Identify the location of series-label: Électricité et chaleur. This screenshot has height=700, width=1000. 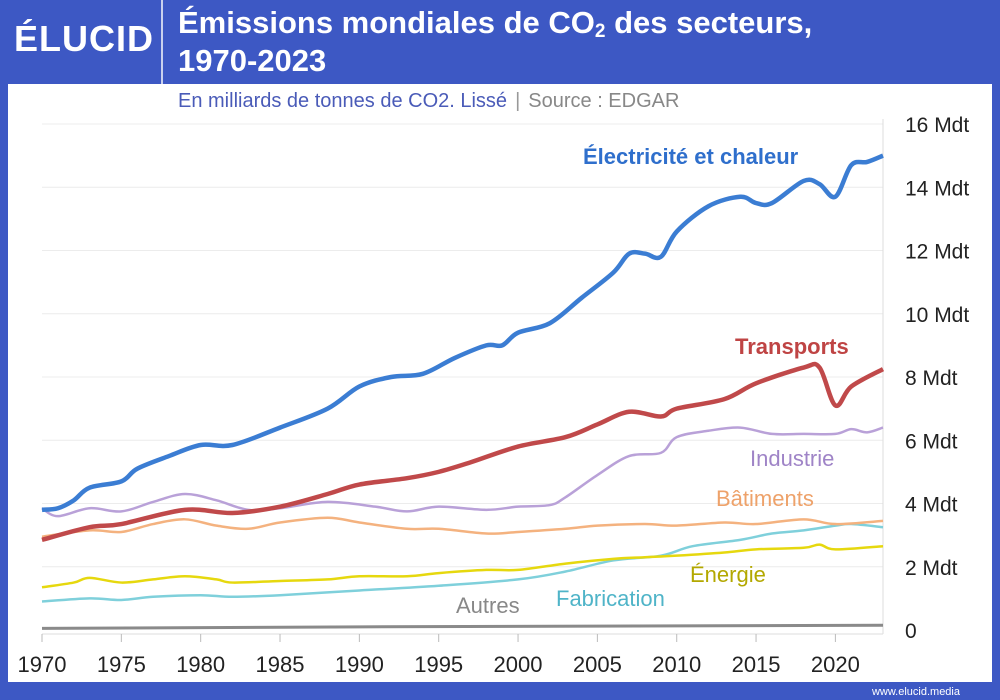
(691, 156).